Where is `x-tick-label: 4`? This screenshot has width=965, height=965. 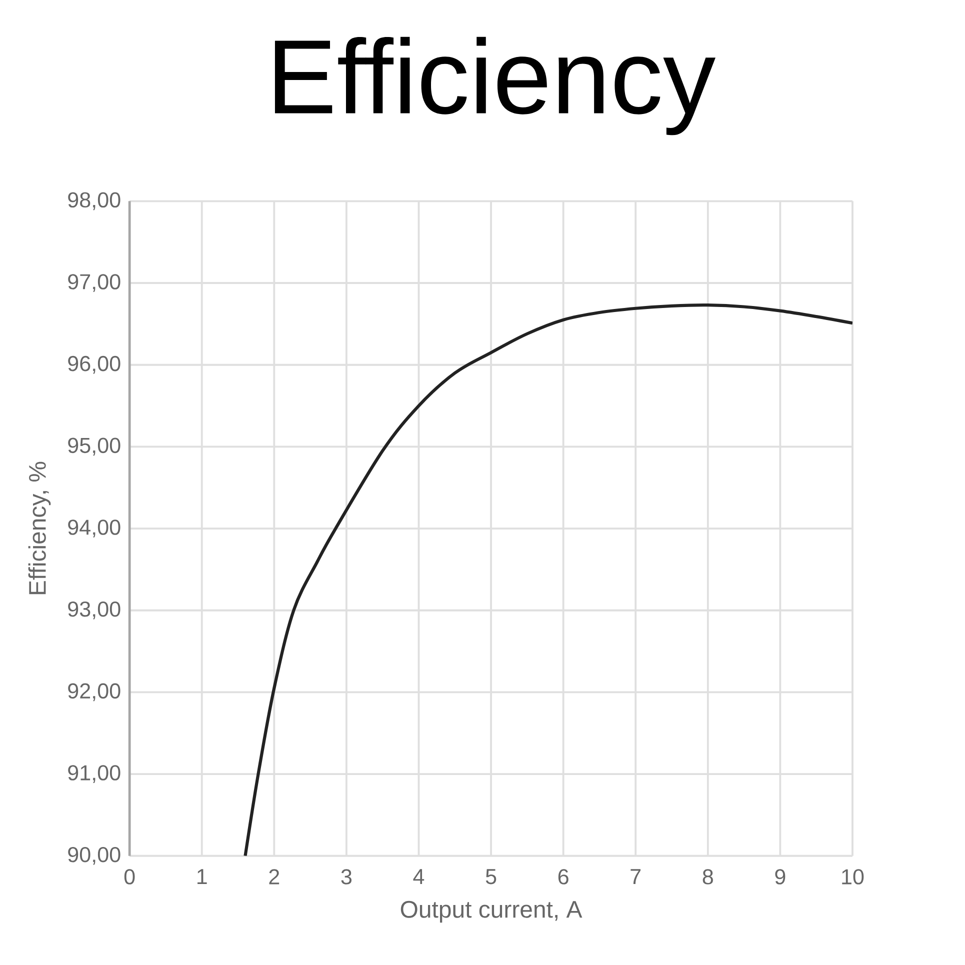
x-tick-label: 4 is located at coordinates (418, 876).